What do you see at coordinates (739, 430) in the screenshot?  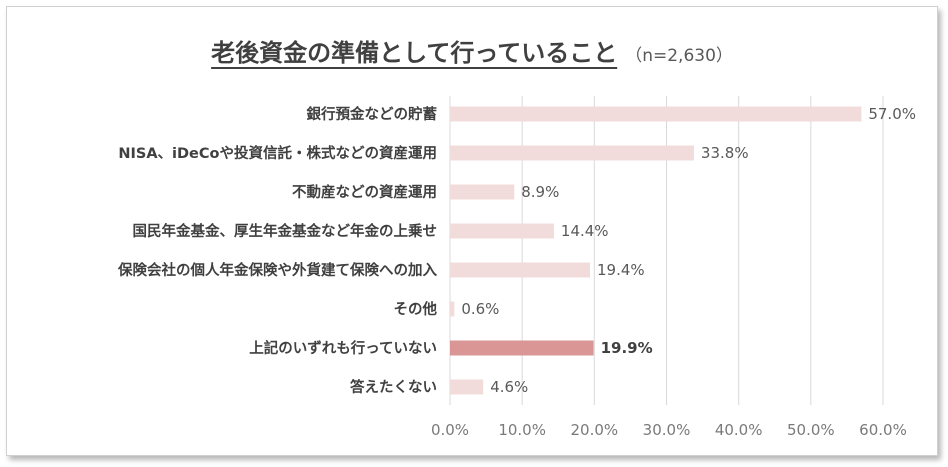 I see `x-tick-label: 40.0%` at bounding box center [739, 430].